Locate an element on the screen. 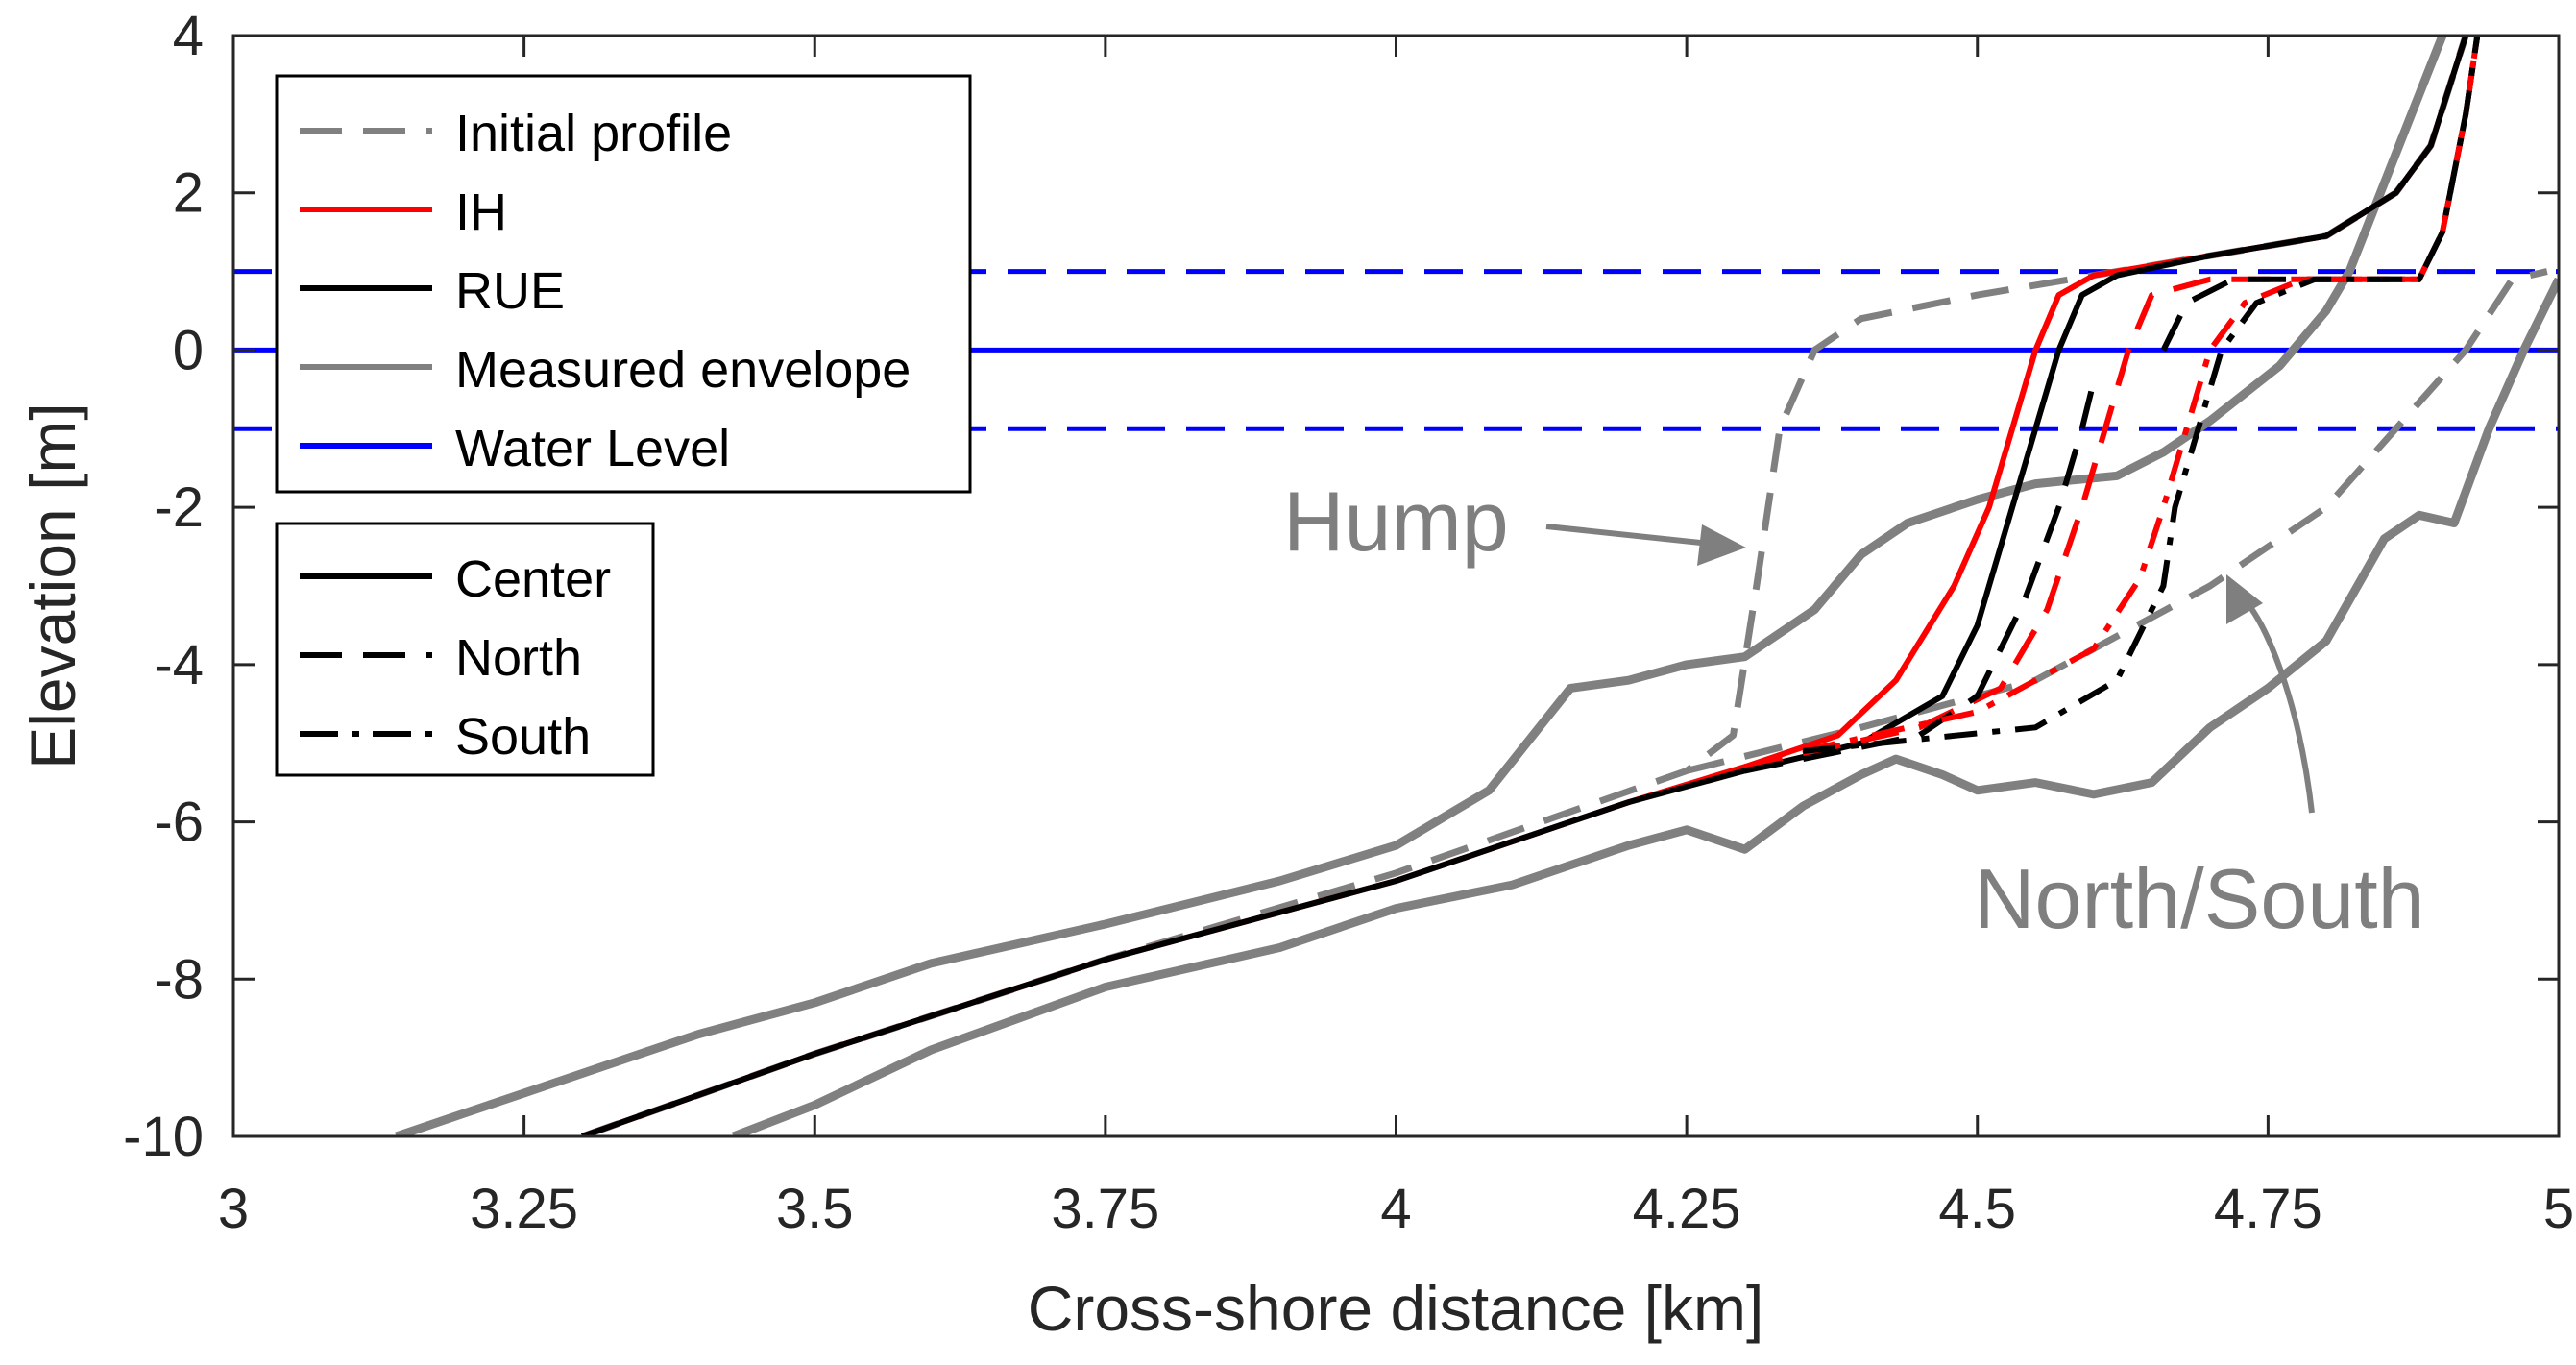 Image resolution: width=2576 pixels, height=1365 pixels. x-tick-label: 3.5 is located at coordinates (815, 1209).